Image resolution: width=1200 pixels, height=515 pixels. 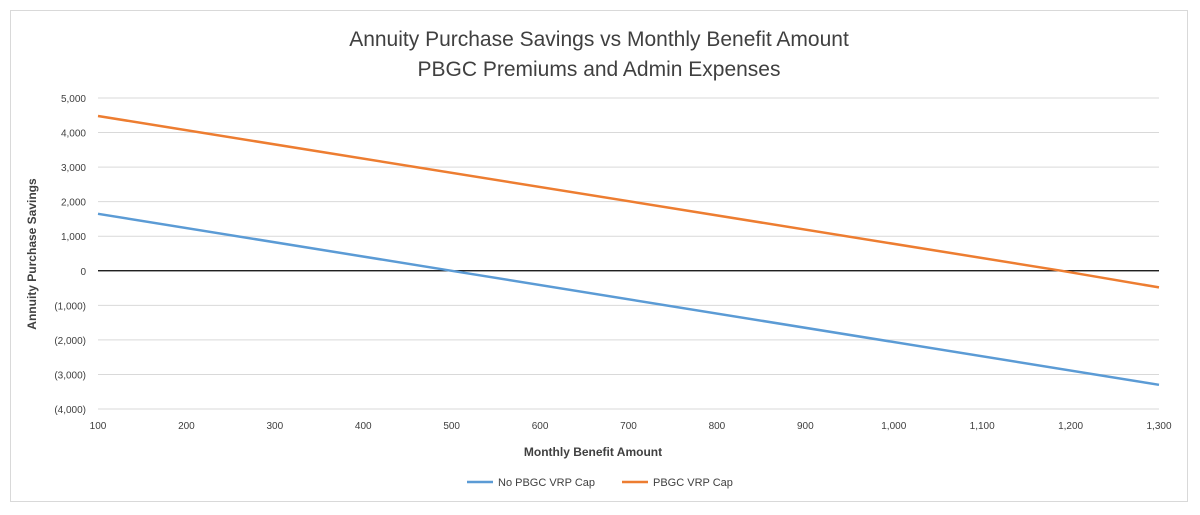 What do you see at coordinates (83, 272) in the screenshot?
I see `y-tick-label: 0` at bounding box center [83, 272].